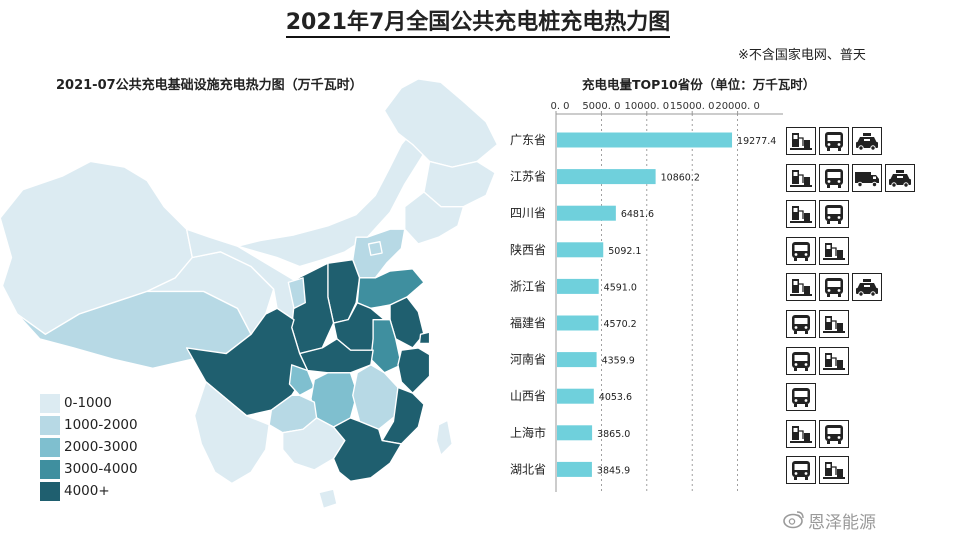 Image resolution: width=956 pixels, height=540 pixels. I want to click on legend-item: 0-1000, so click(105, 403).